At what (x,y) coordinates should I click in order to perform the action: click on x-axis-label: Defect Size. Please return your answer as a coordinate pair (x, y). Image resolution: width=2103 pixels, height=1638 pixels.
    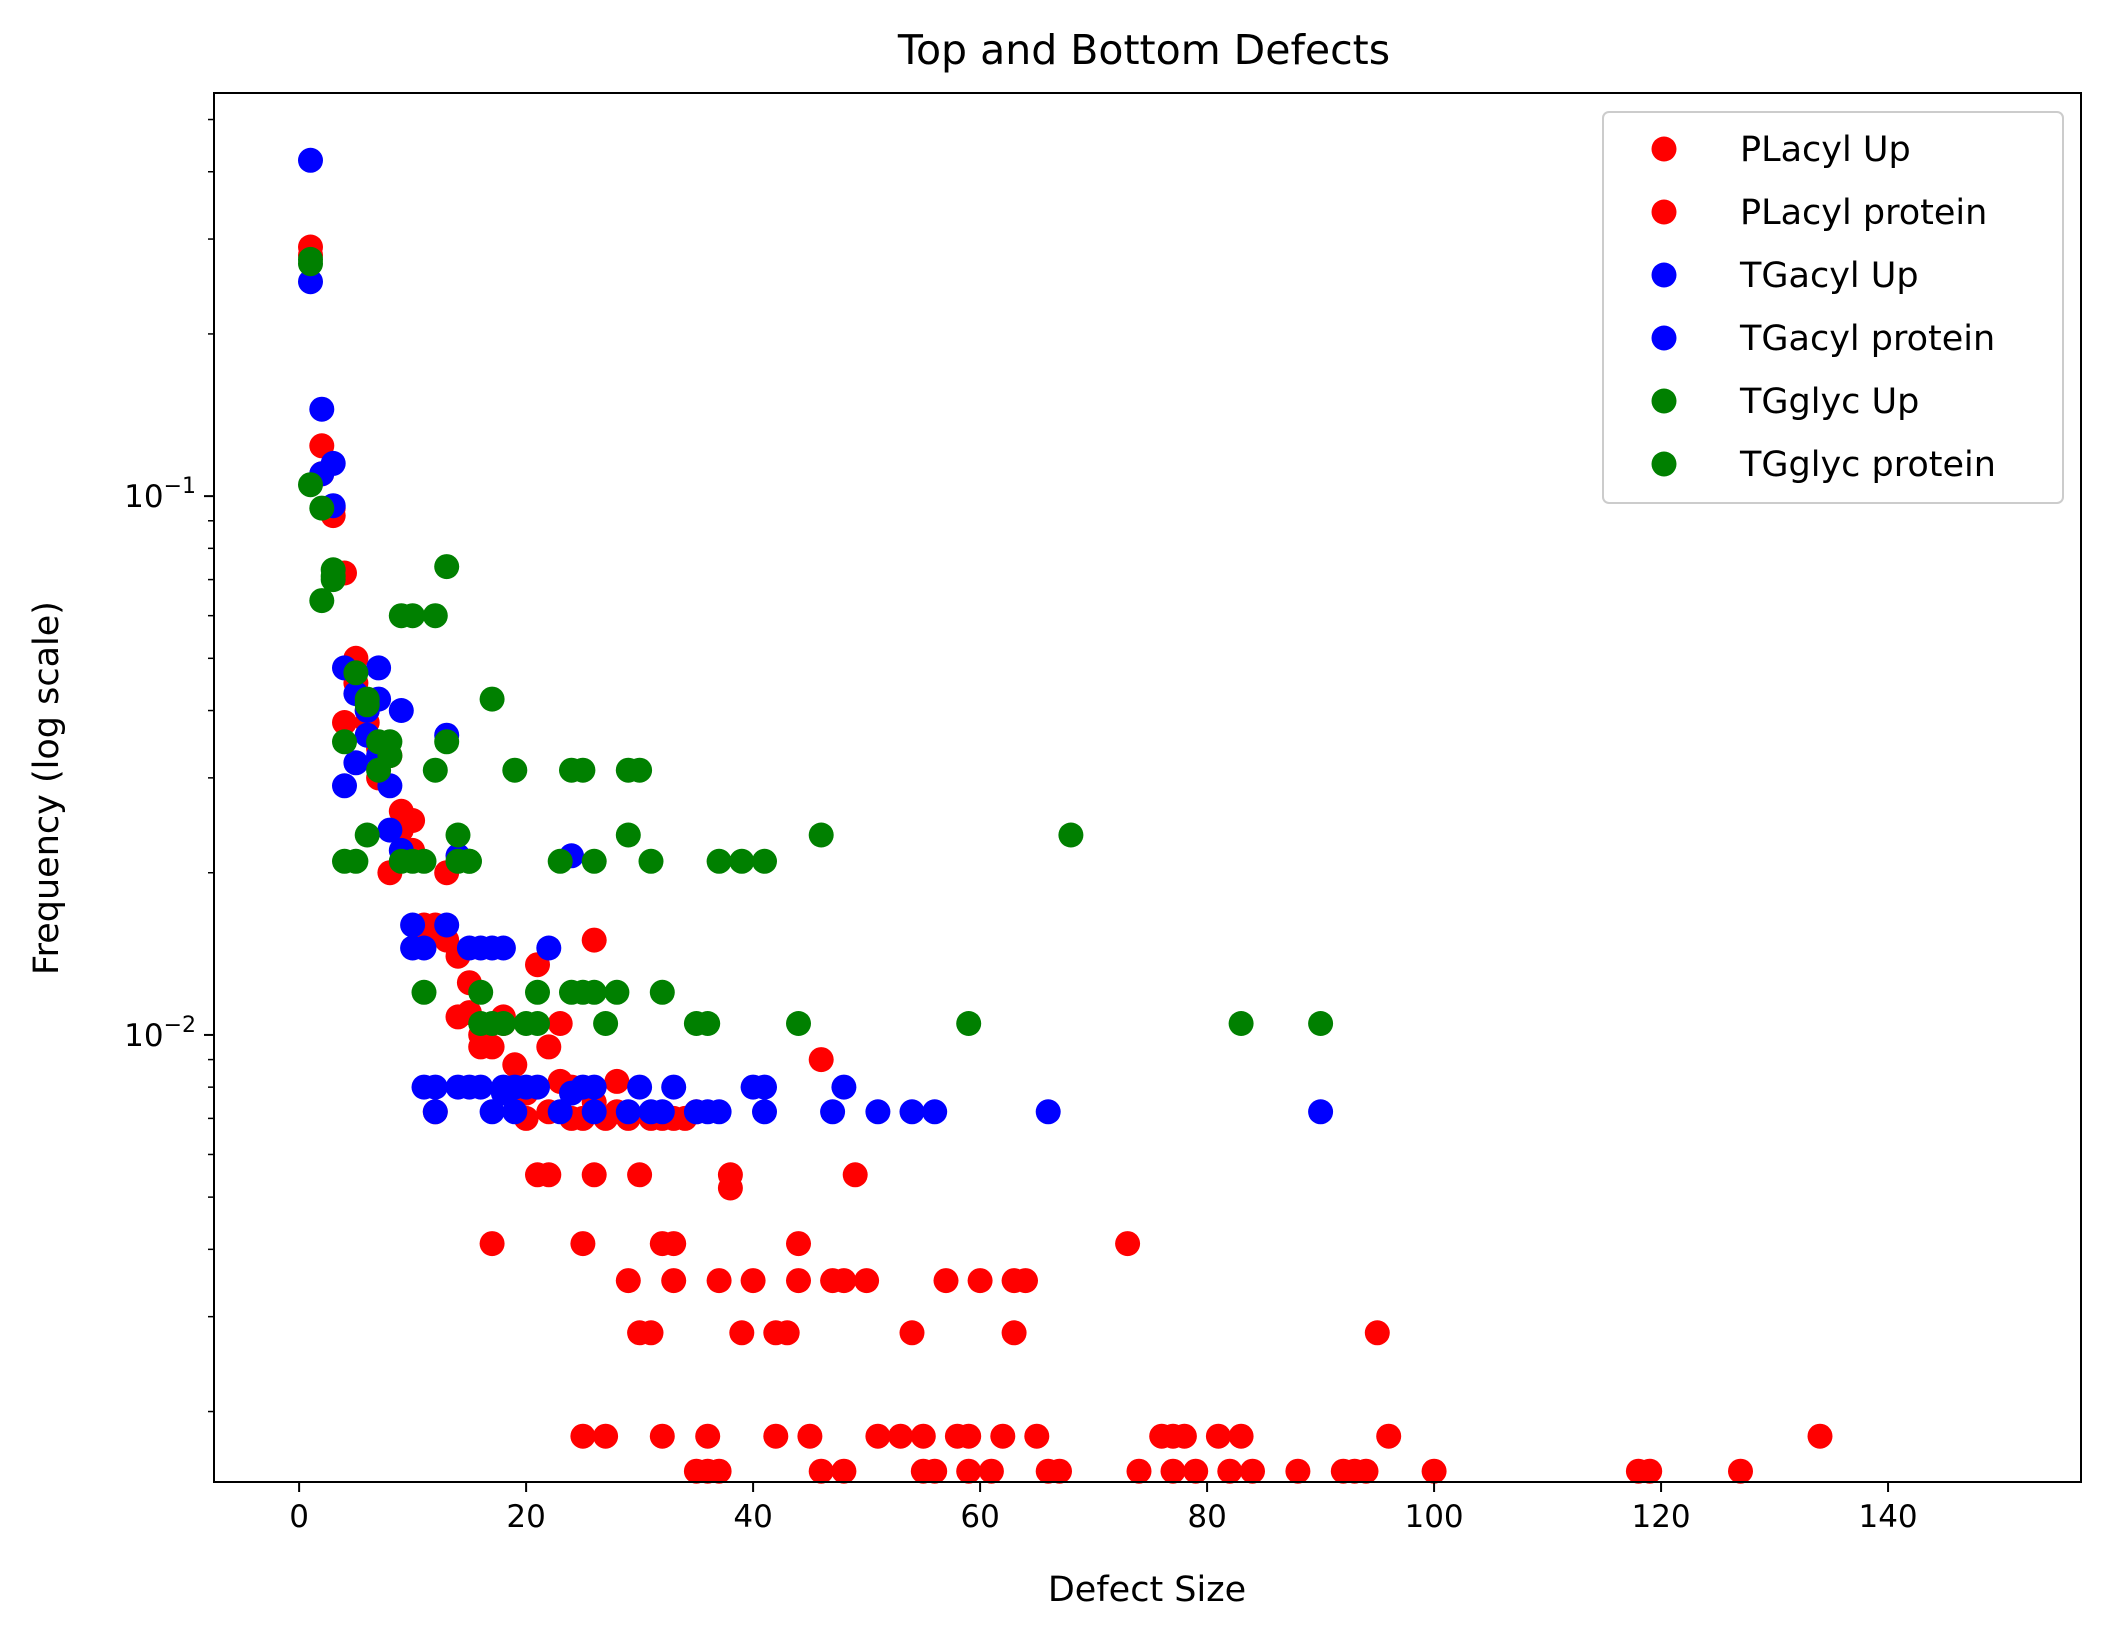
    Looking at the image, I should click on (1147, 1590).